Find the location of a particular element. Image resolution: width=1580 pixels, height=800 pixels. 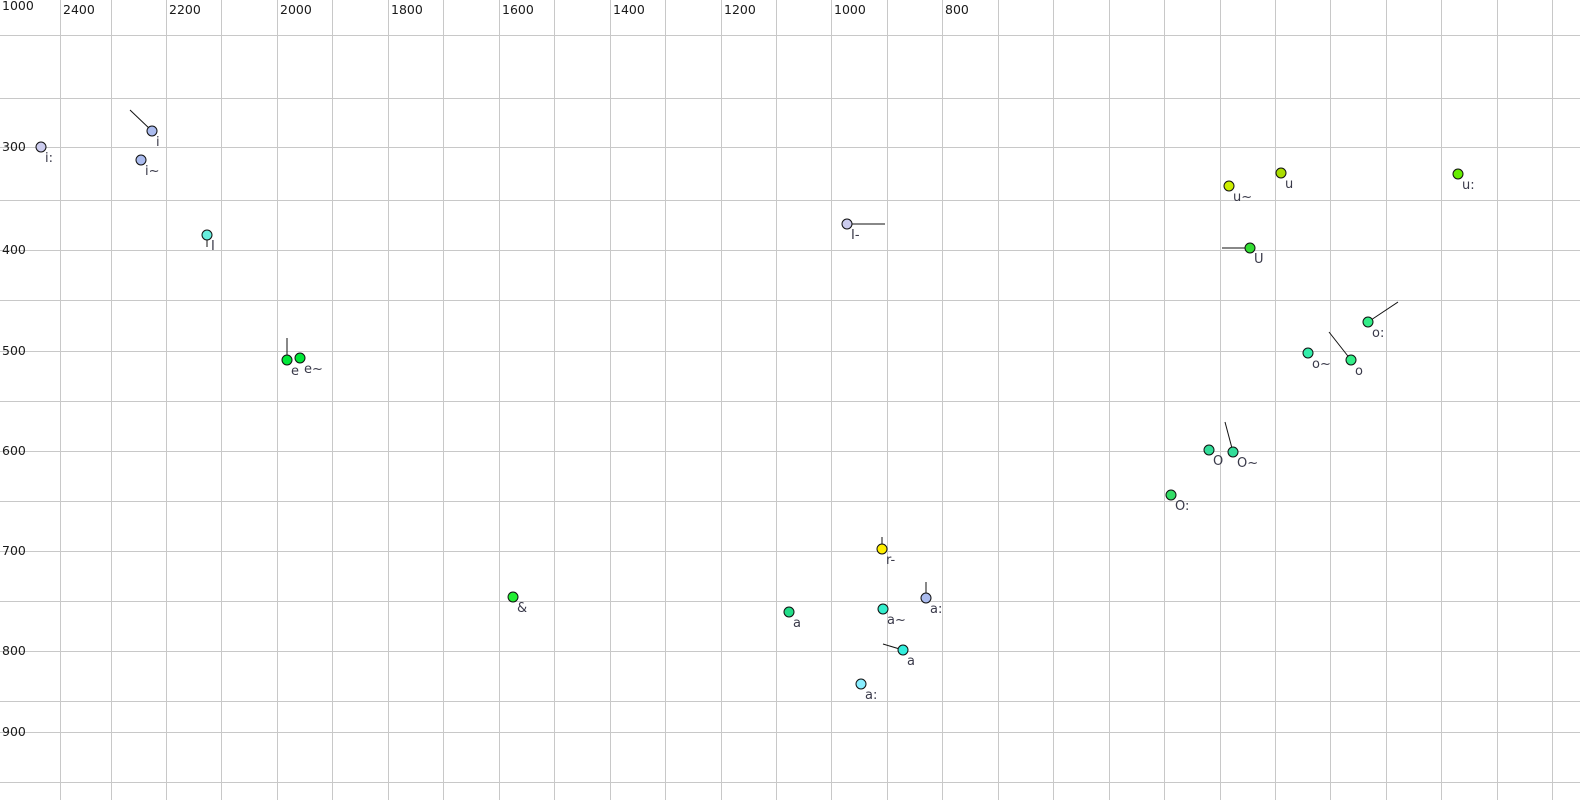

vowel-point-label: u~ is located at coordinates (1243, 197).